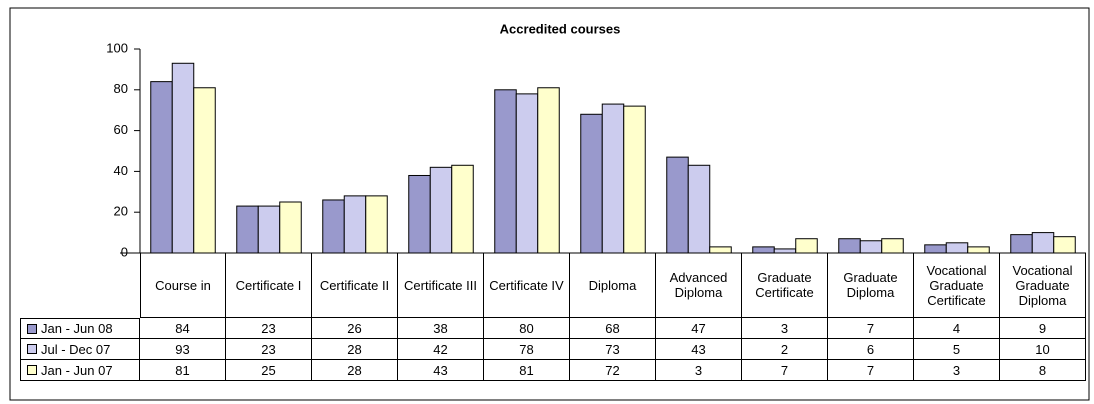 The height and width of the screenshot is (404, 1094). Describe the element at coordinates (441, 328) in the screenshot. I see `table-value: 38` at that location.